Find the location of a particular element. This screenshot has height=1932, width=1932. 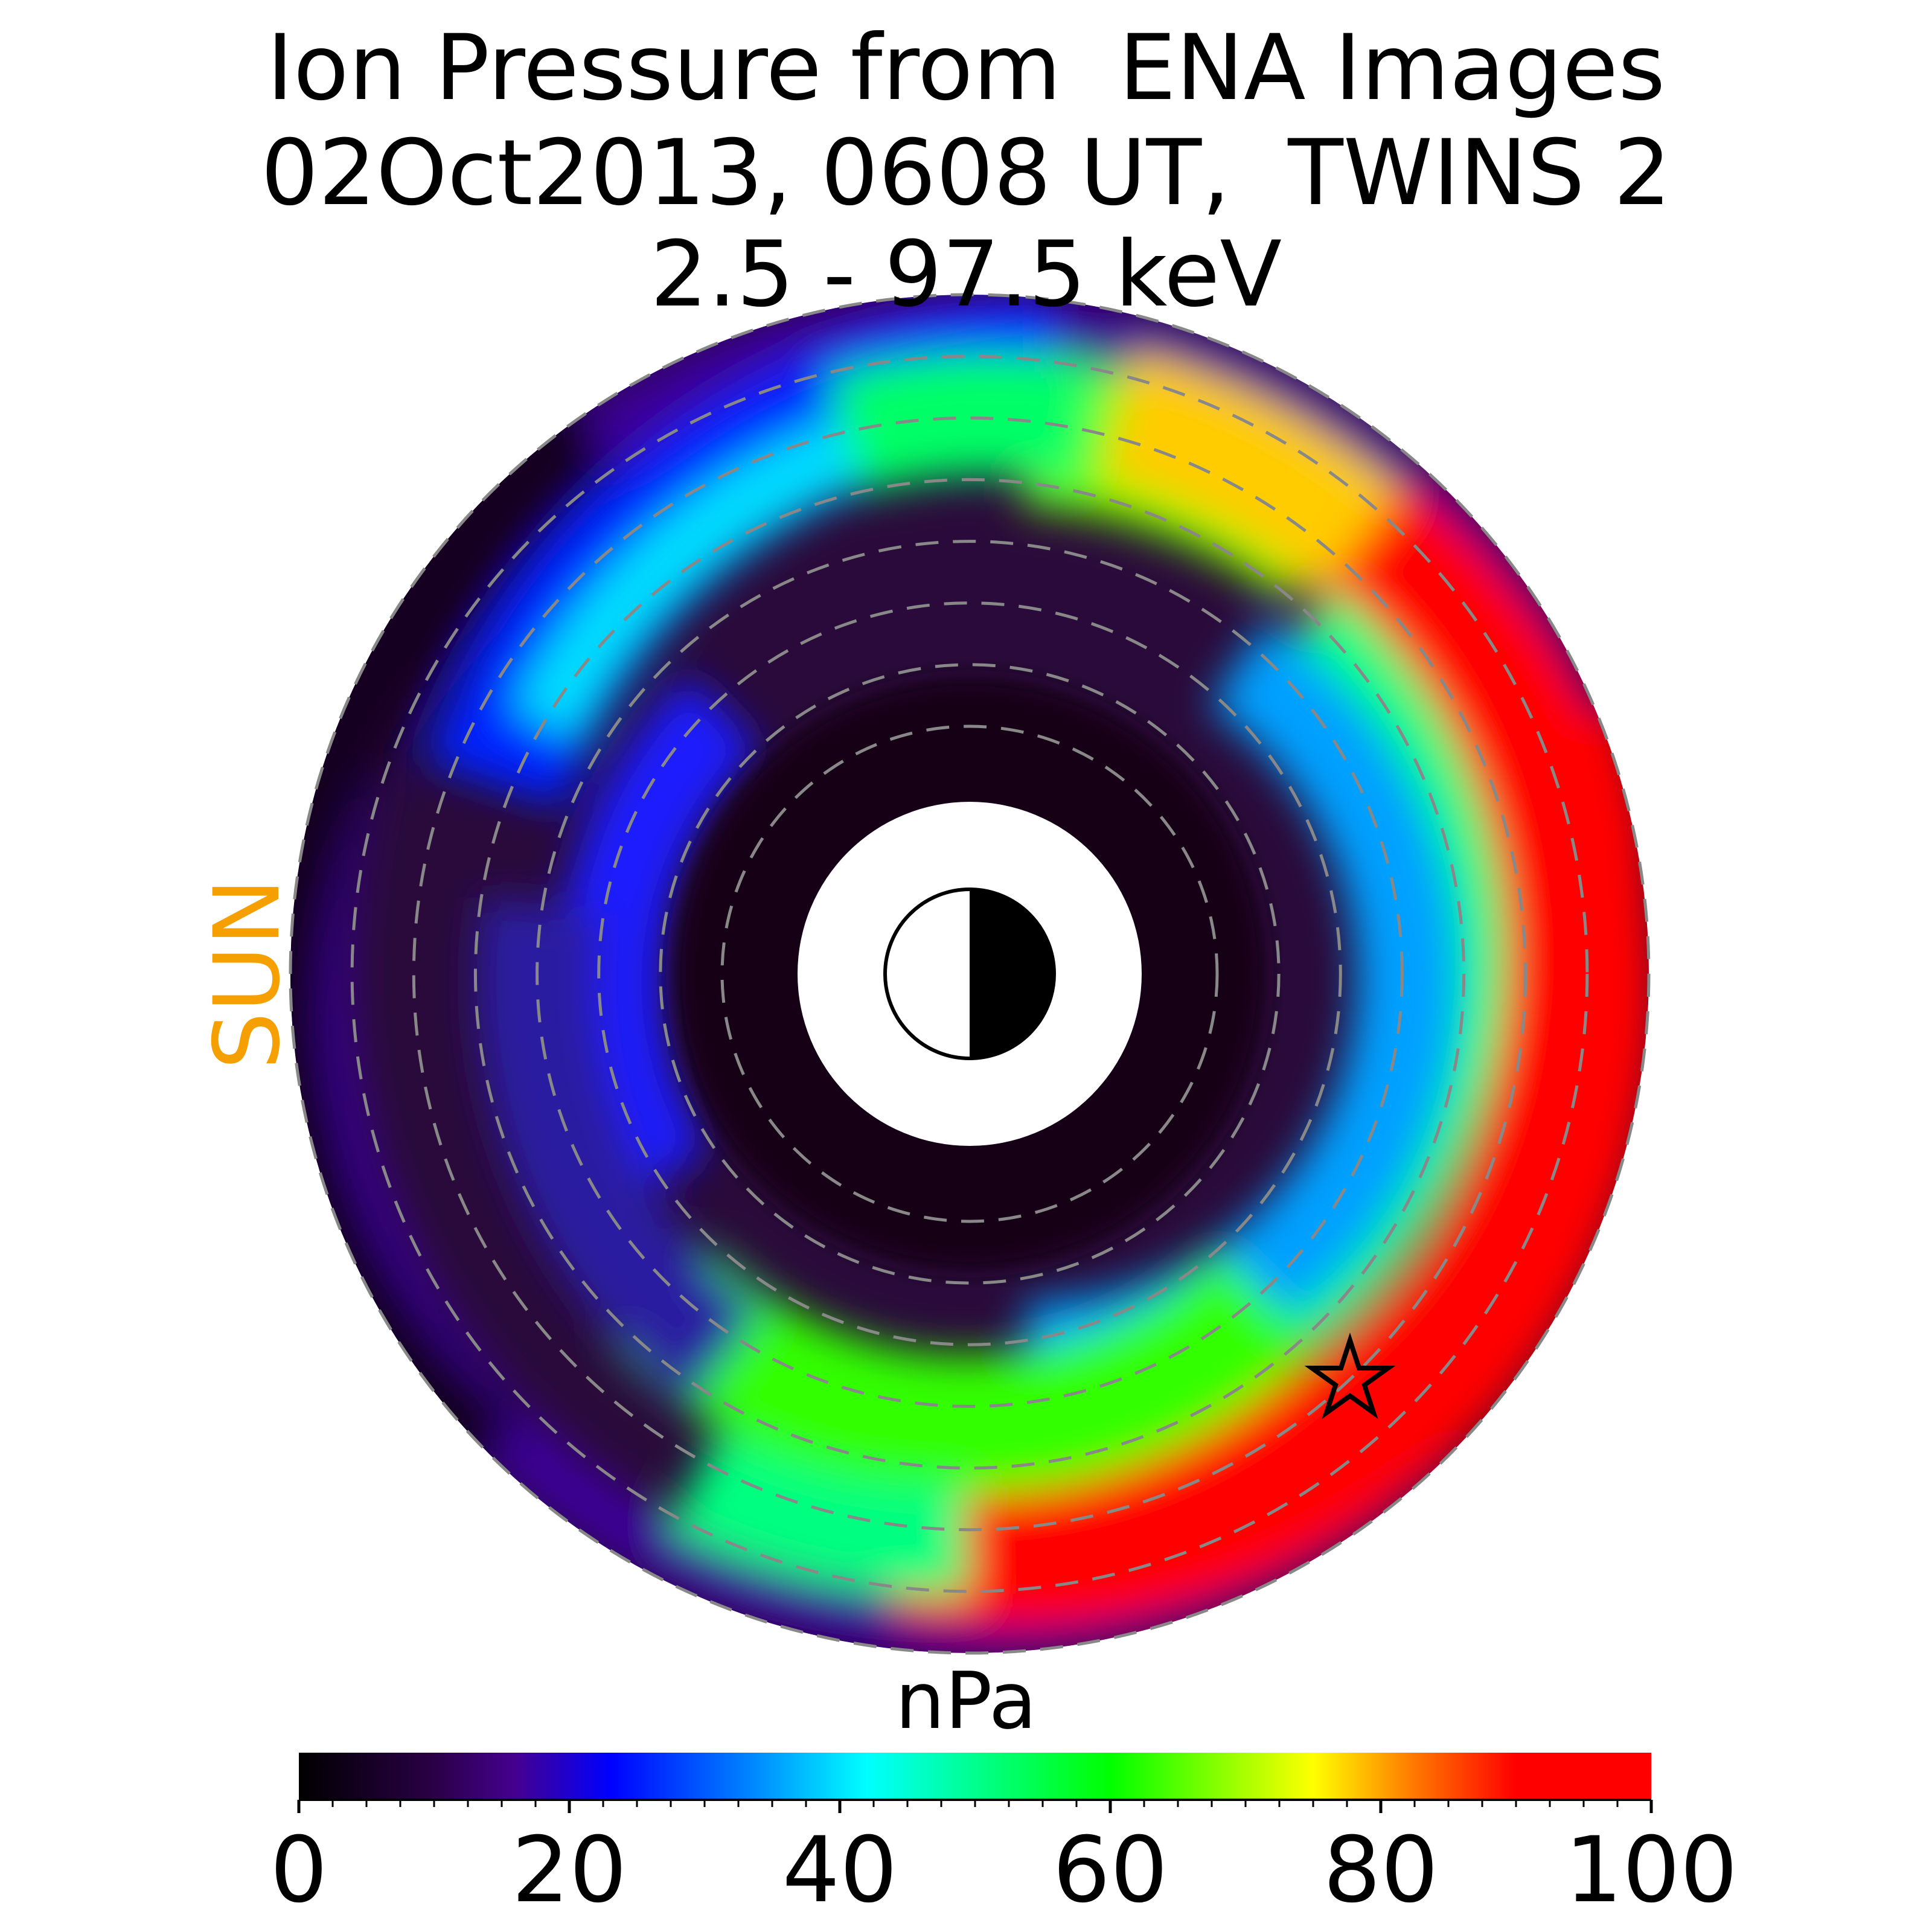

earth-icon is located at coordinates (970, 974).